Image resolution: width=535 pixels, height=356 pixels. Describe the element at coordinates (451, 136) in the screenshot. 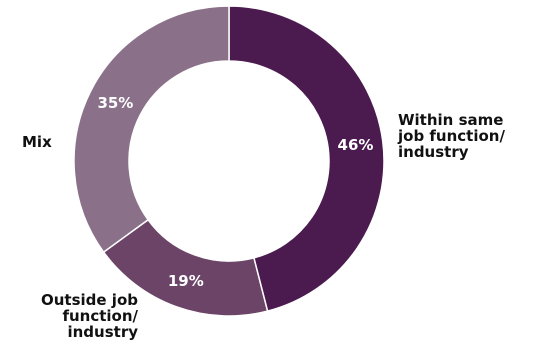

I see `category-label-within-same-job-function: Within same job function/ industry` at that location.